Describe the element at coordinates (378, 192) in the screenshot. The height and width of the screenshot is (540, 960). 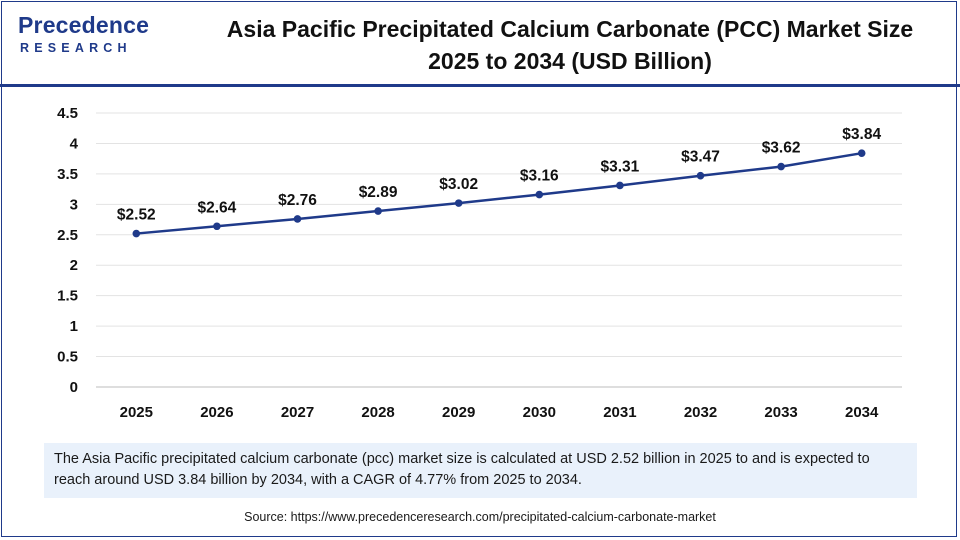
I see `data-label: $2.89` at that location.